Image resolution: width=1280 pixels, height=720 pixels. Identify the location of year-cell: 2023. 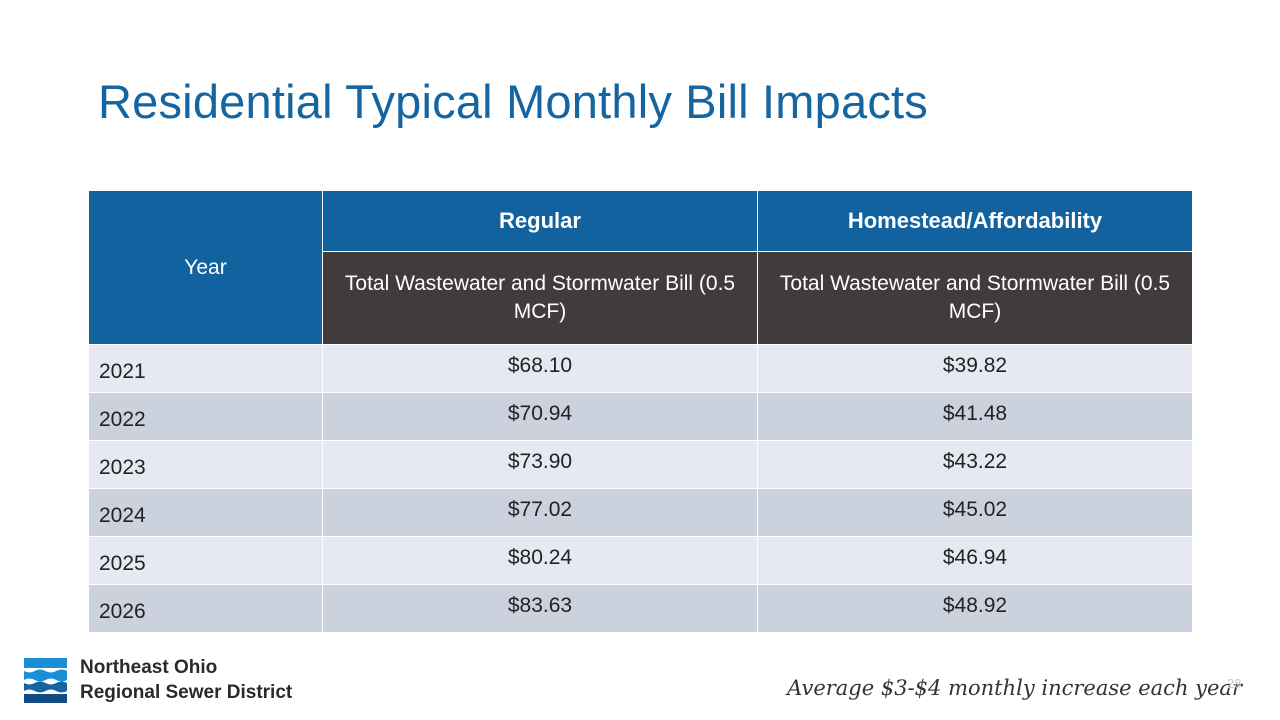
(205, 464).